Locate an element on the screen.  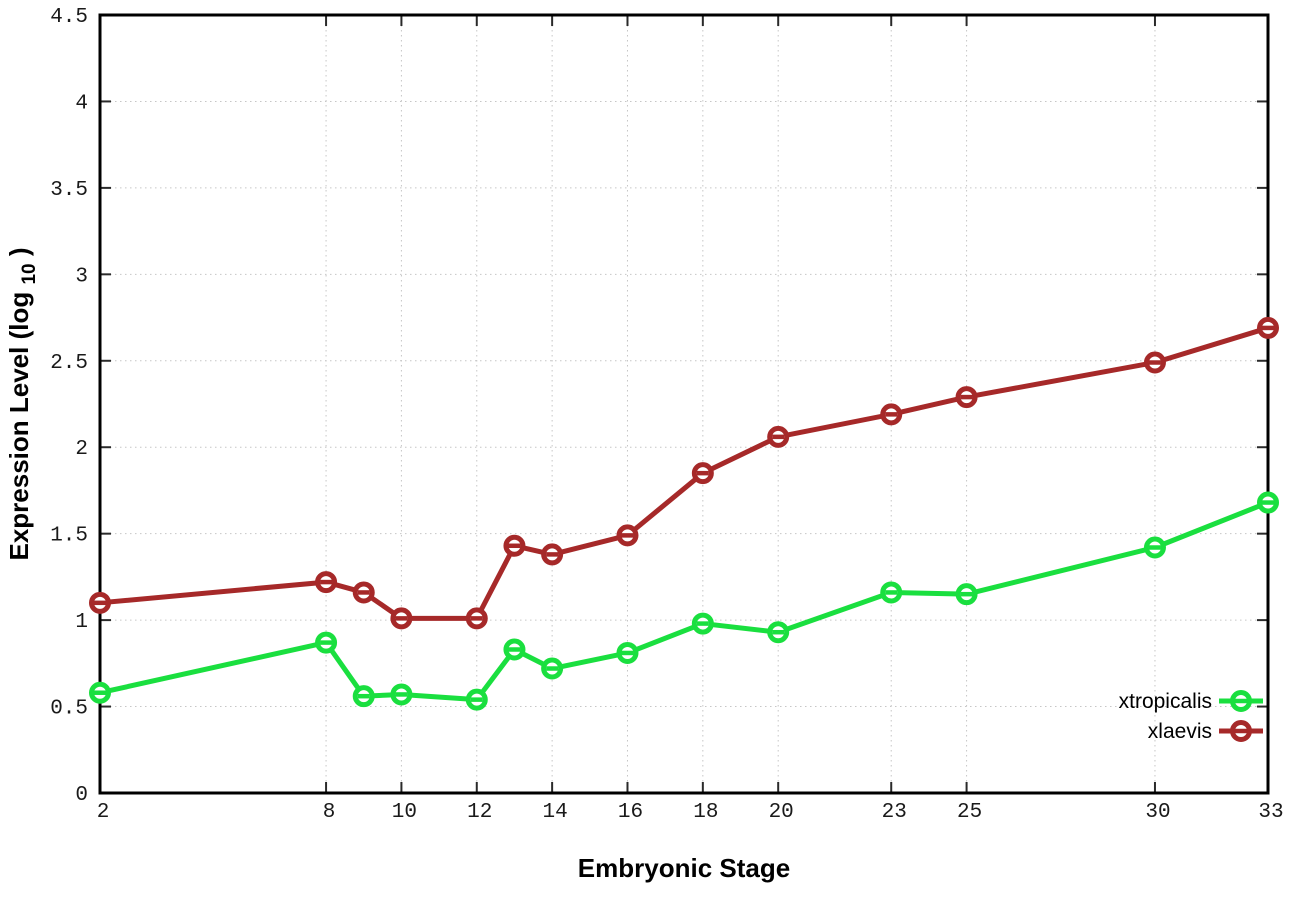
y-axis-title: Expression Level (log 10 ) is located at coordinates (22, 403).